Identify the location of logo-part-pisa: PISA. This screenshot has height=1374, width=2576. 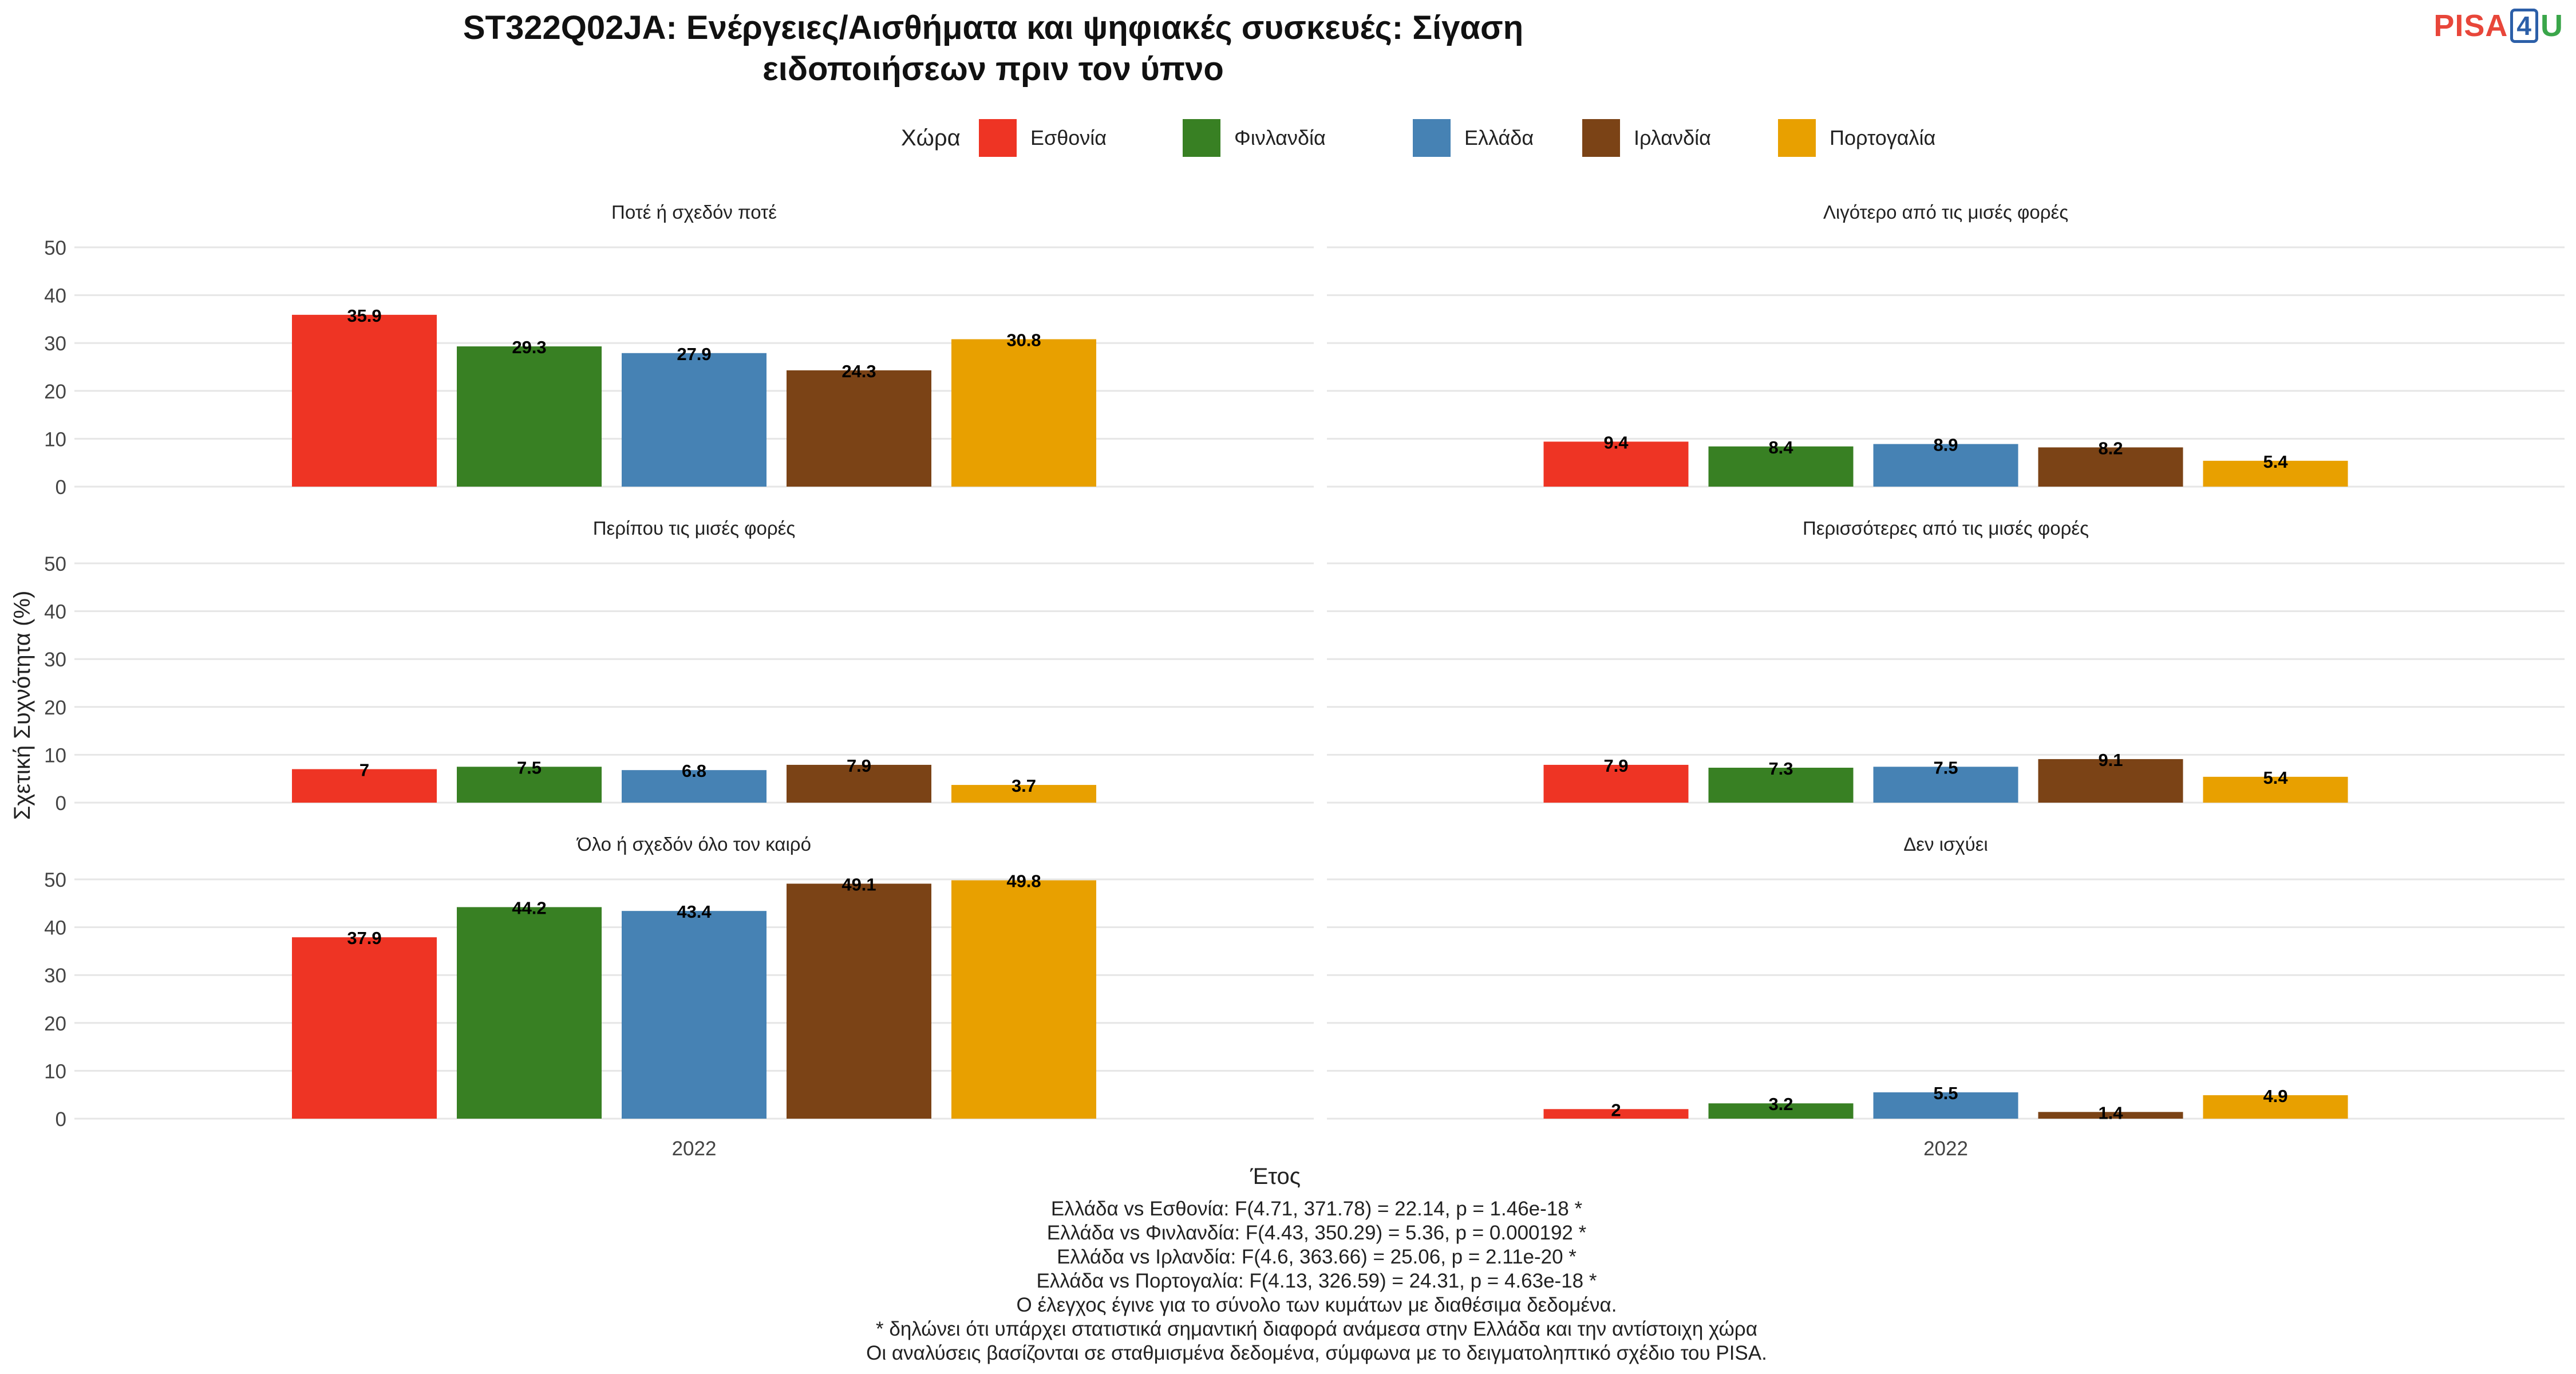
(2470, 26).